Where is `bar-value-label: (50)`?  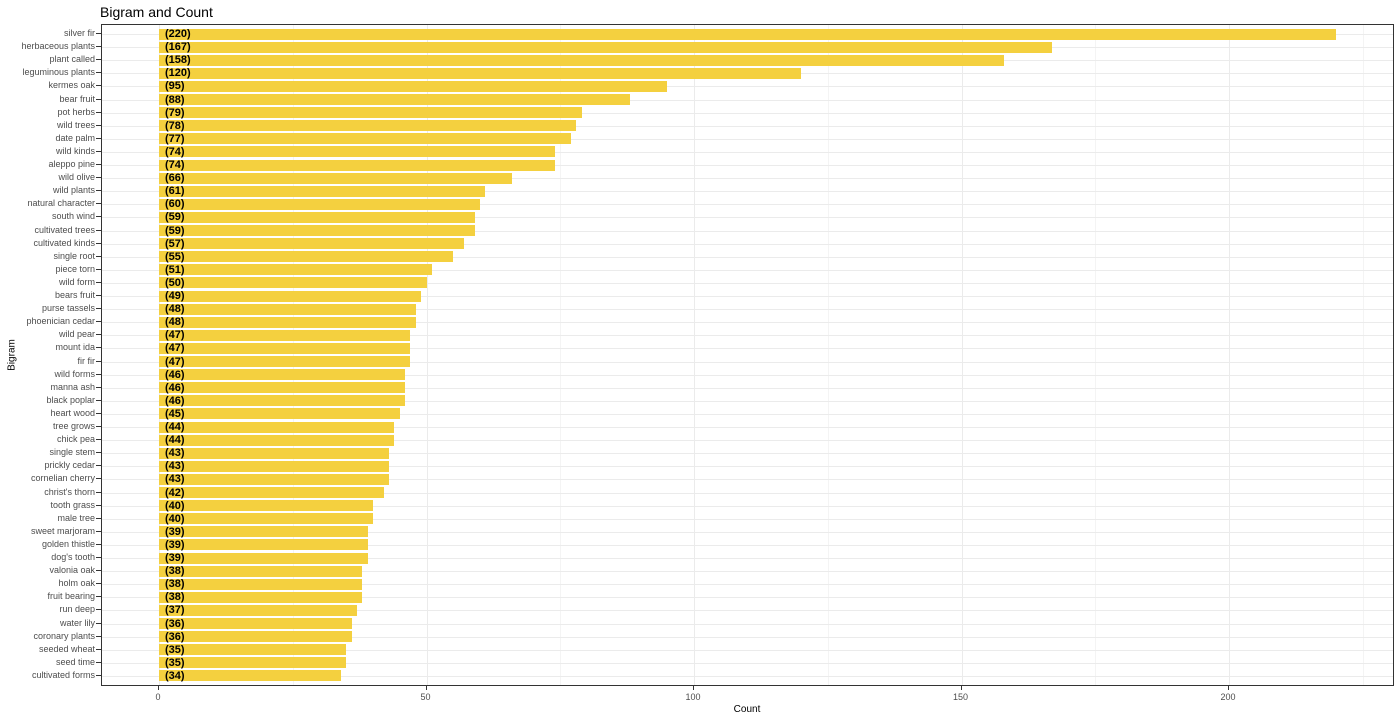
bar-value-label: (50) is located at coordinates (175, 282).